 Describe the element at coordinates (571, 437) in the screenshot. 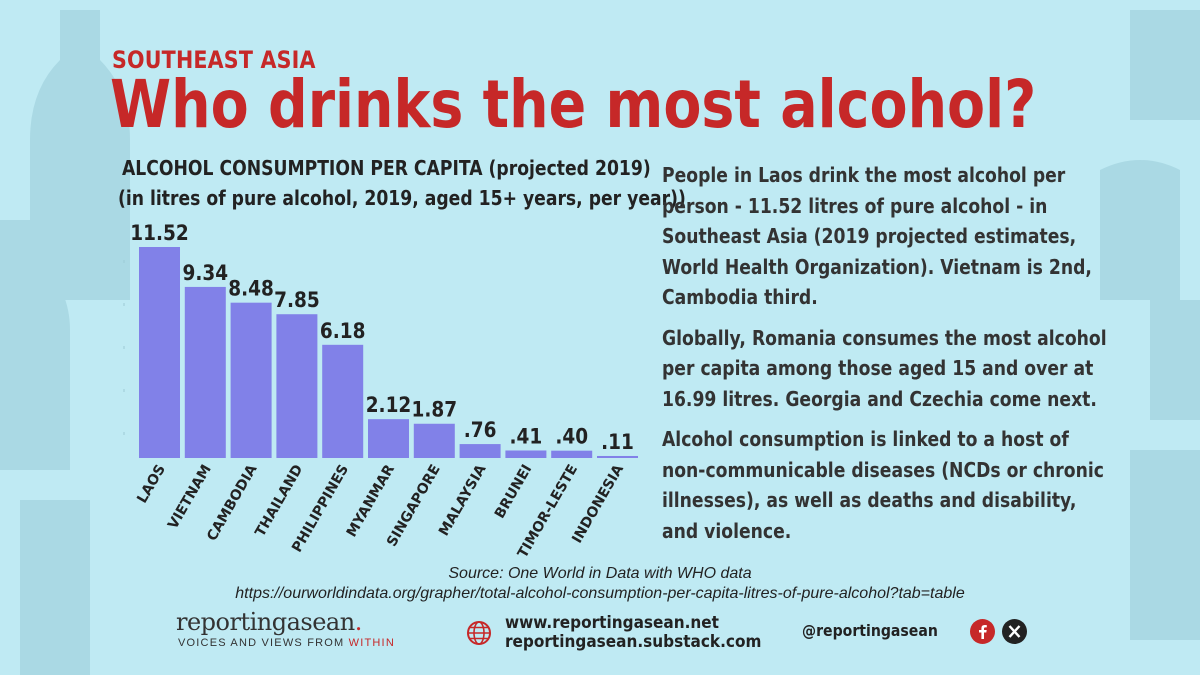

I see `value-label: .40` at that location.